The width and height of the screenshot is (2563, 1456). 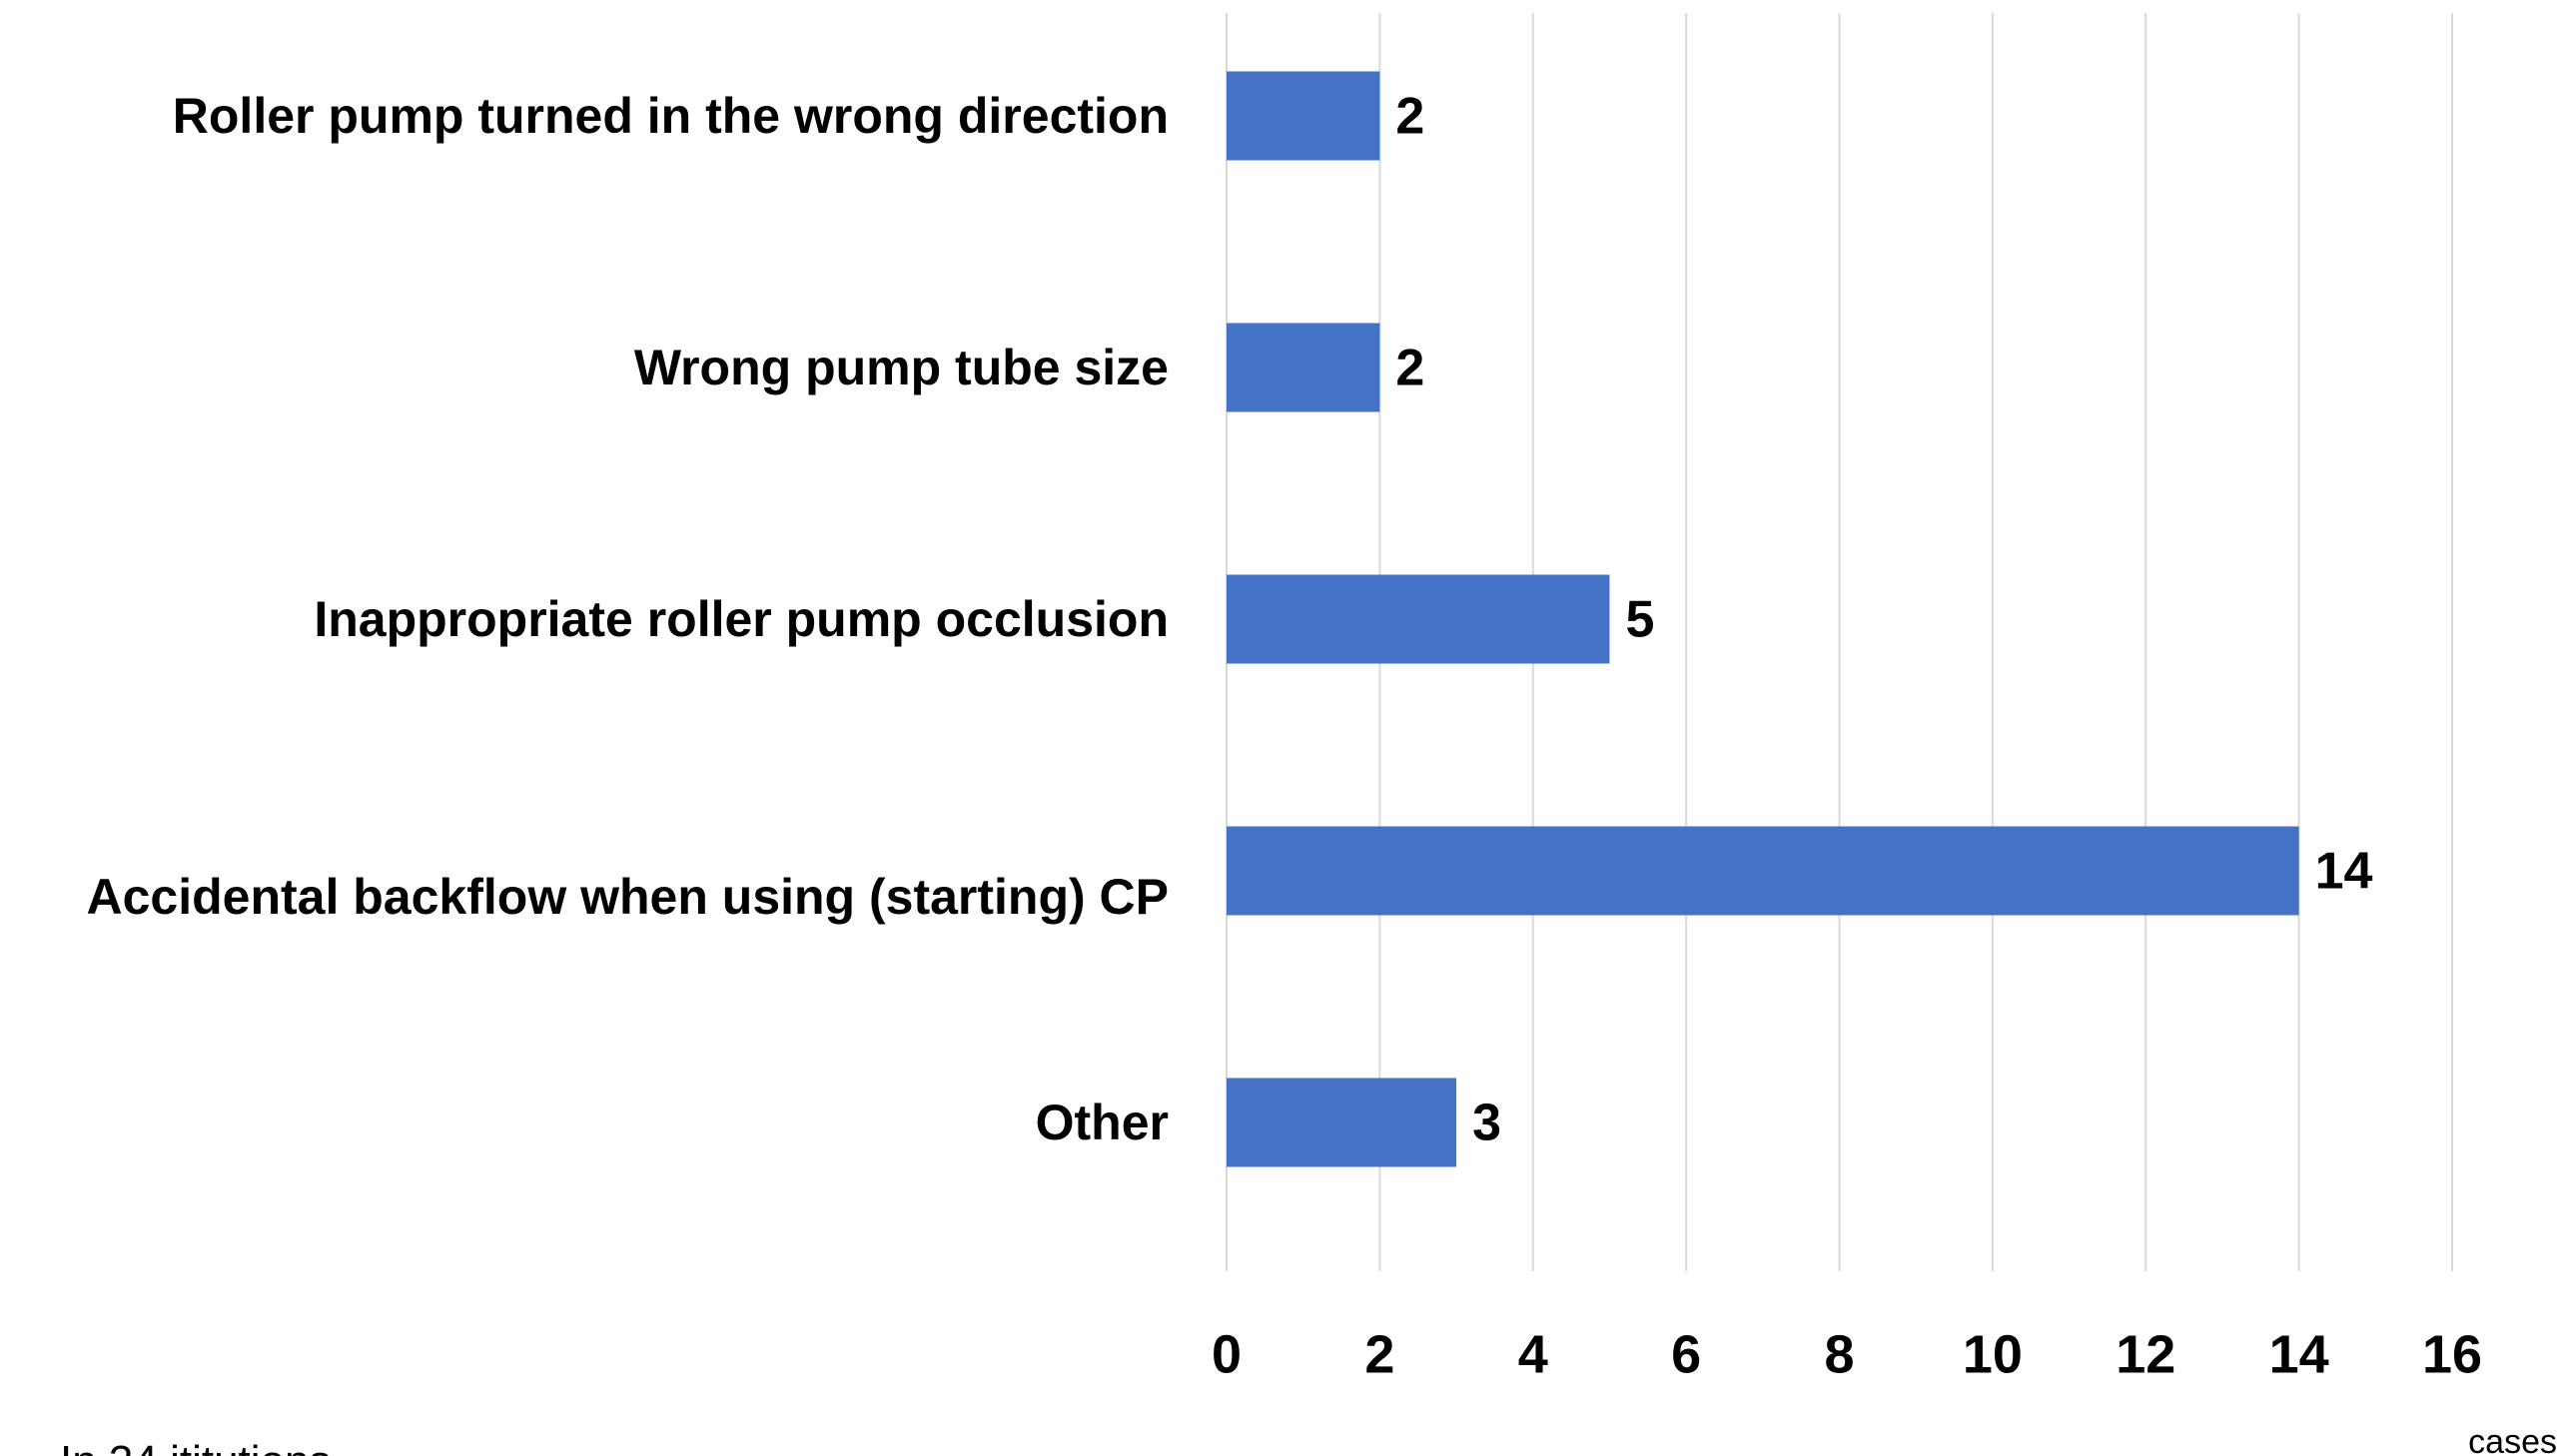 What do you see at coordinates (1686, 1354) in the screenshot?
I see `x-tick-label: 6` at bounding box center [1686, 1354].